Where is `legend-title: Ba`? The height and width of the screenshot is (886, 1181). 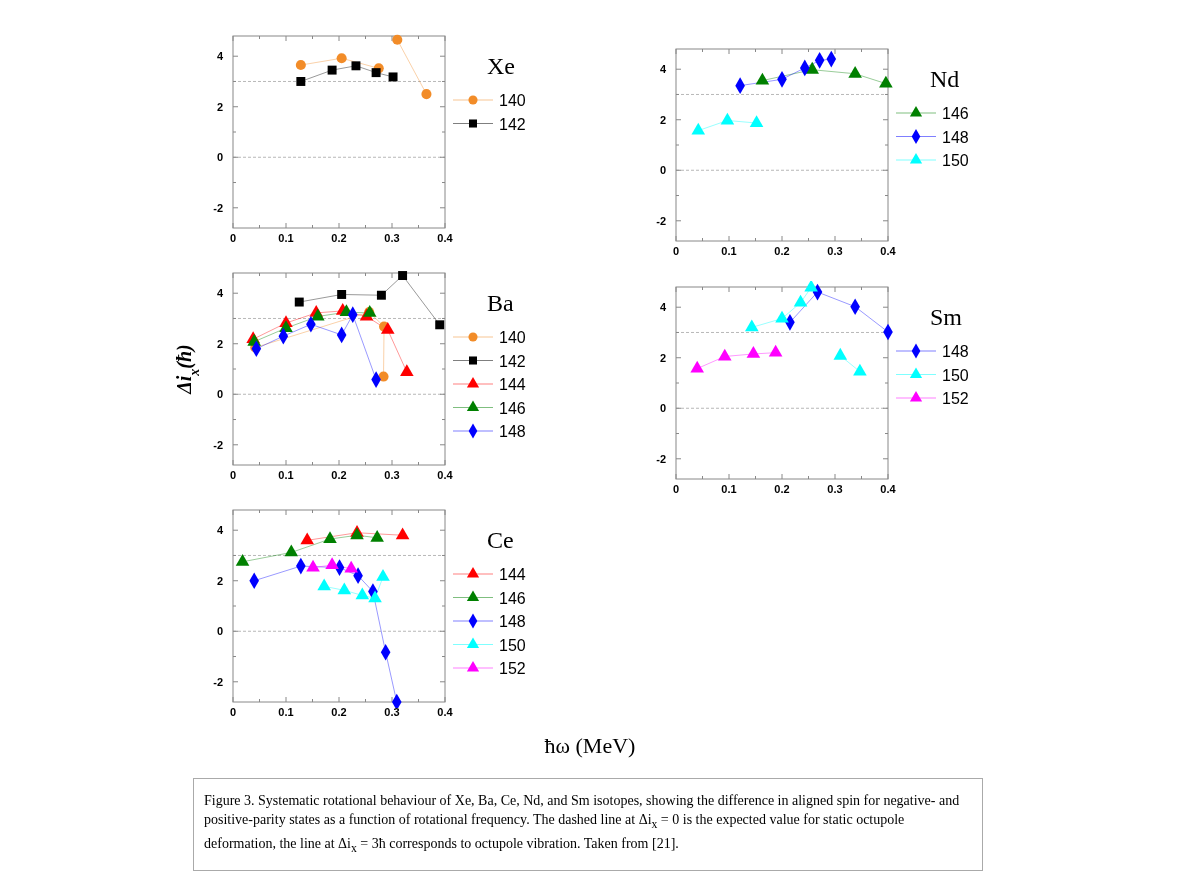 legend-title: Ba is located at coordinates (501, 303).